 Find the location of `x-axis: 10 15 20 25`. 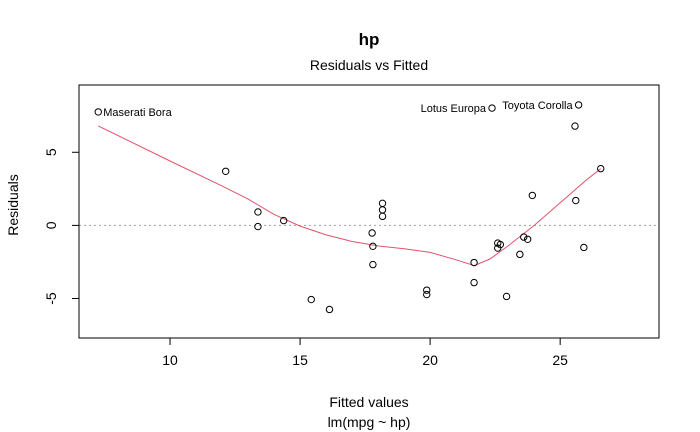

x-axis: 10 15 20 25 is located at coordinates (365, 352).